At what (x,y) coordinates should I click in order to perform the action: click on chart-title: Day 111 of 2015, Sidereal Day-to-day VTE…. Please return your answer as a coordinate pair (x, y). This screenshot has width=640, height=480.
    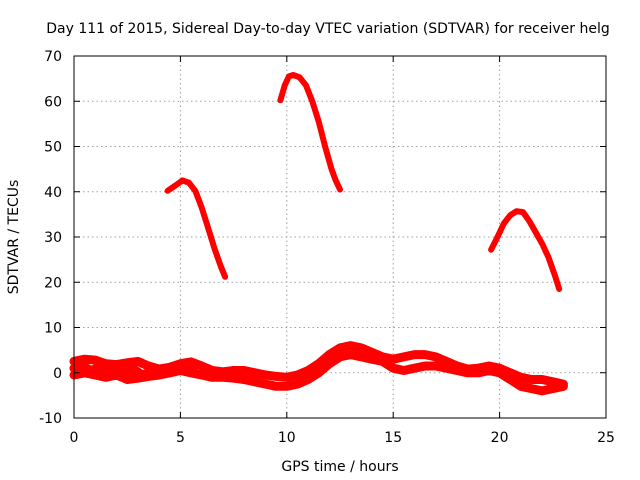
    Looking at the image, I should click on (327, 29).